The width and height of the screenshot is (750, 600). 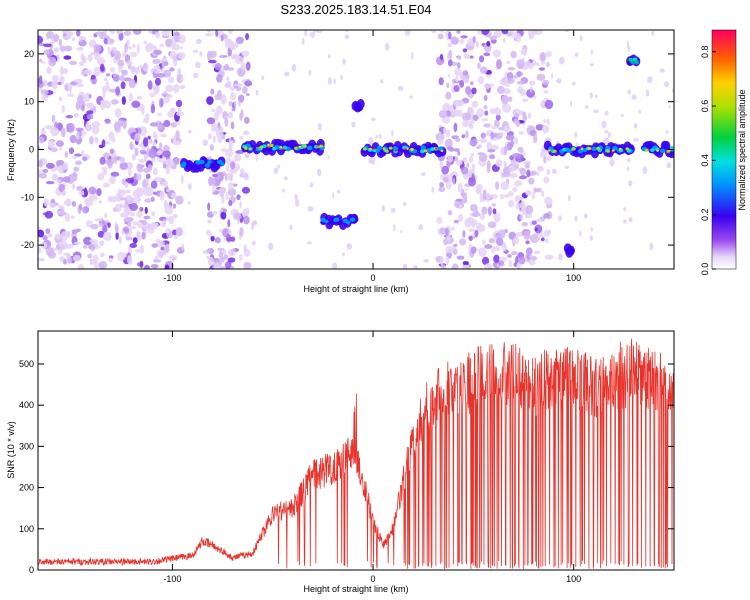 I want to click on spectrogram-x-tick-label: 0, so click(x=373, y=278).